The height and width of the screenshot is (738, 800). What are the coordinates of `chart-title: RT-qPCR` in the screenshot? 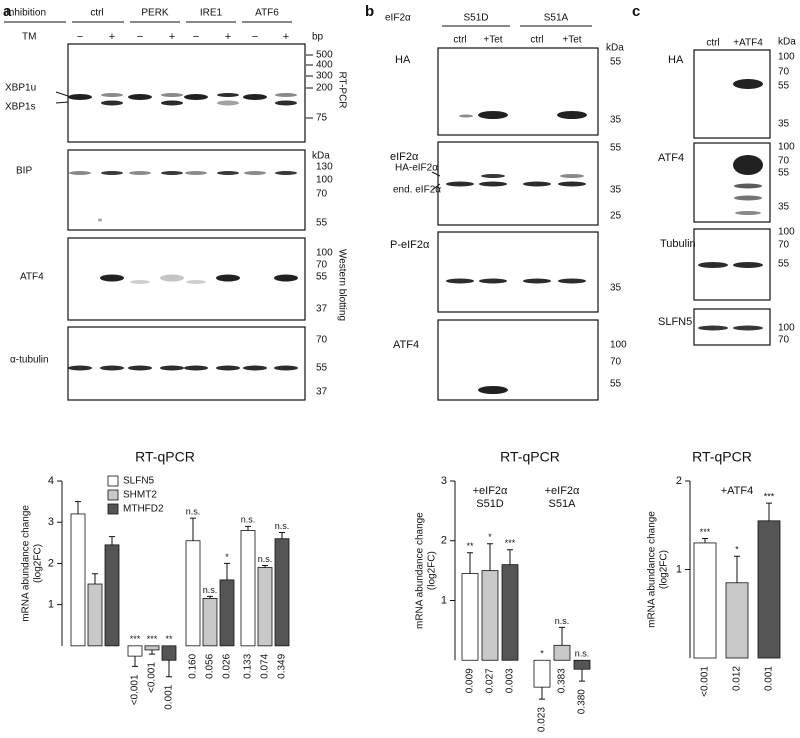 It's located at (165, 457).